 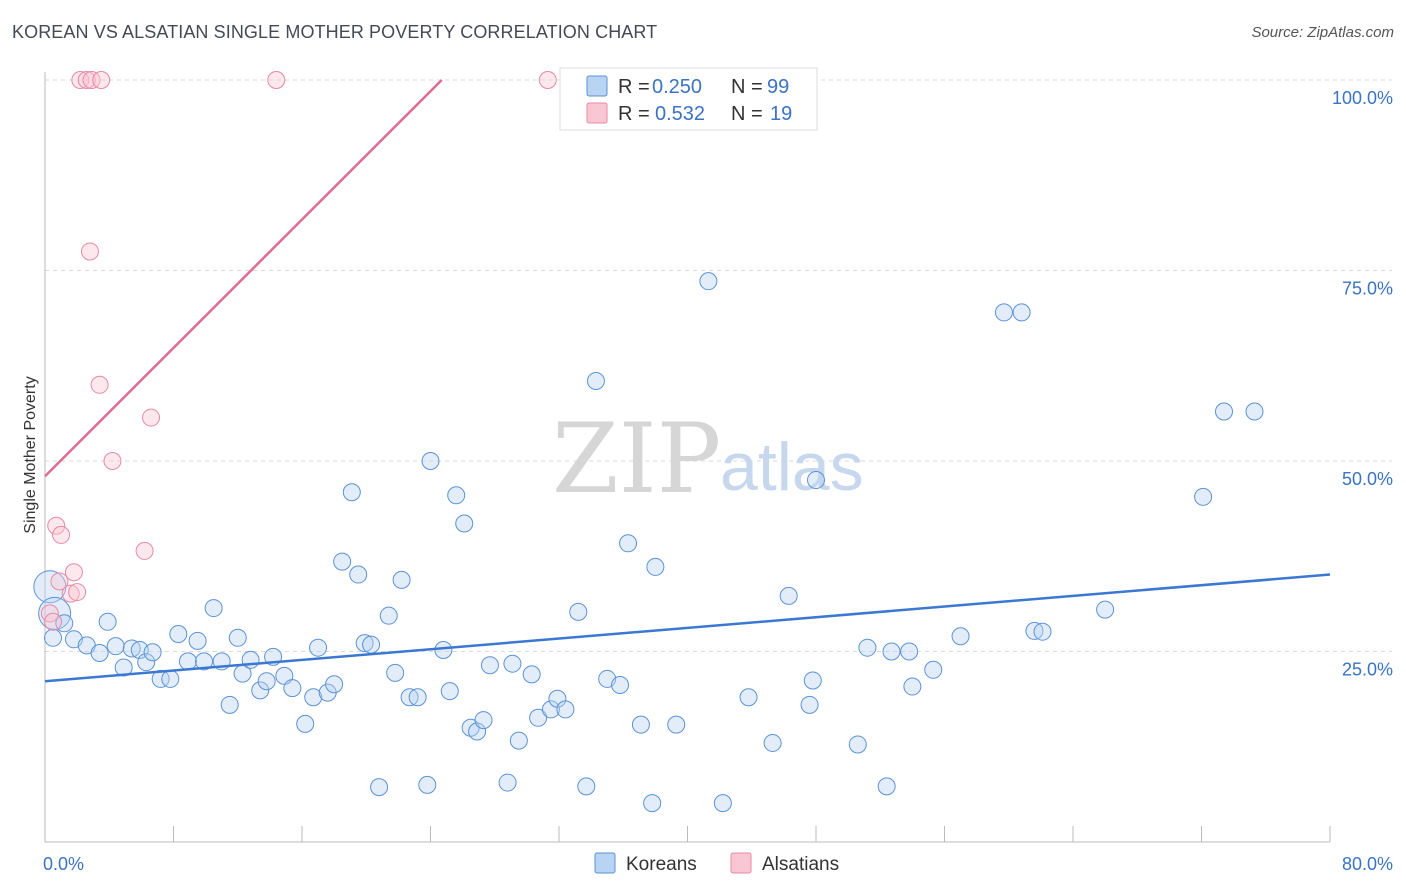 I want to click on legend-n-value-koreans: 99, so click(x=778, y=87).